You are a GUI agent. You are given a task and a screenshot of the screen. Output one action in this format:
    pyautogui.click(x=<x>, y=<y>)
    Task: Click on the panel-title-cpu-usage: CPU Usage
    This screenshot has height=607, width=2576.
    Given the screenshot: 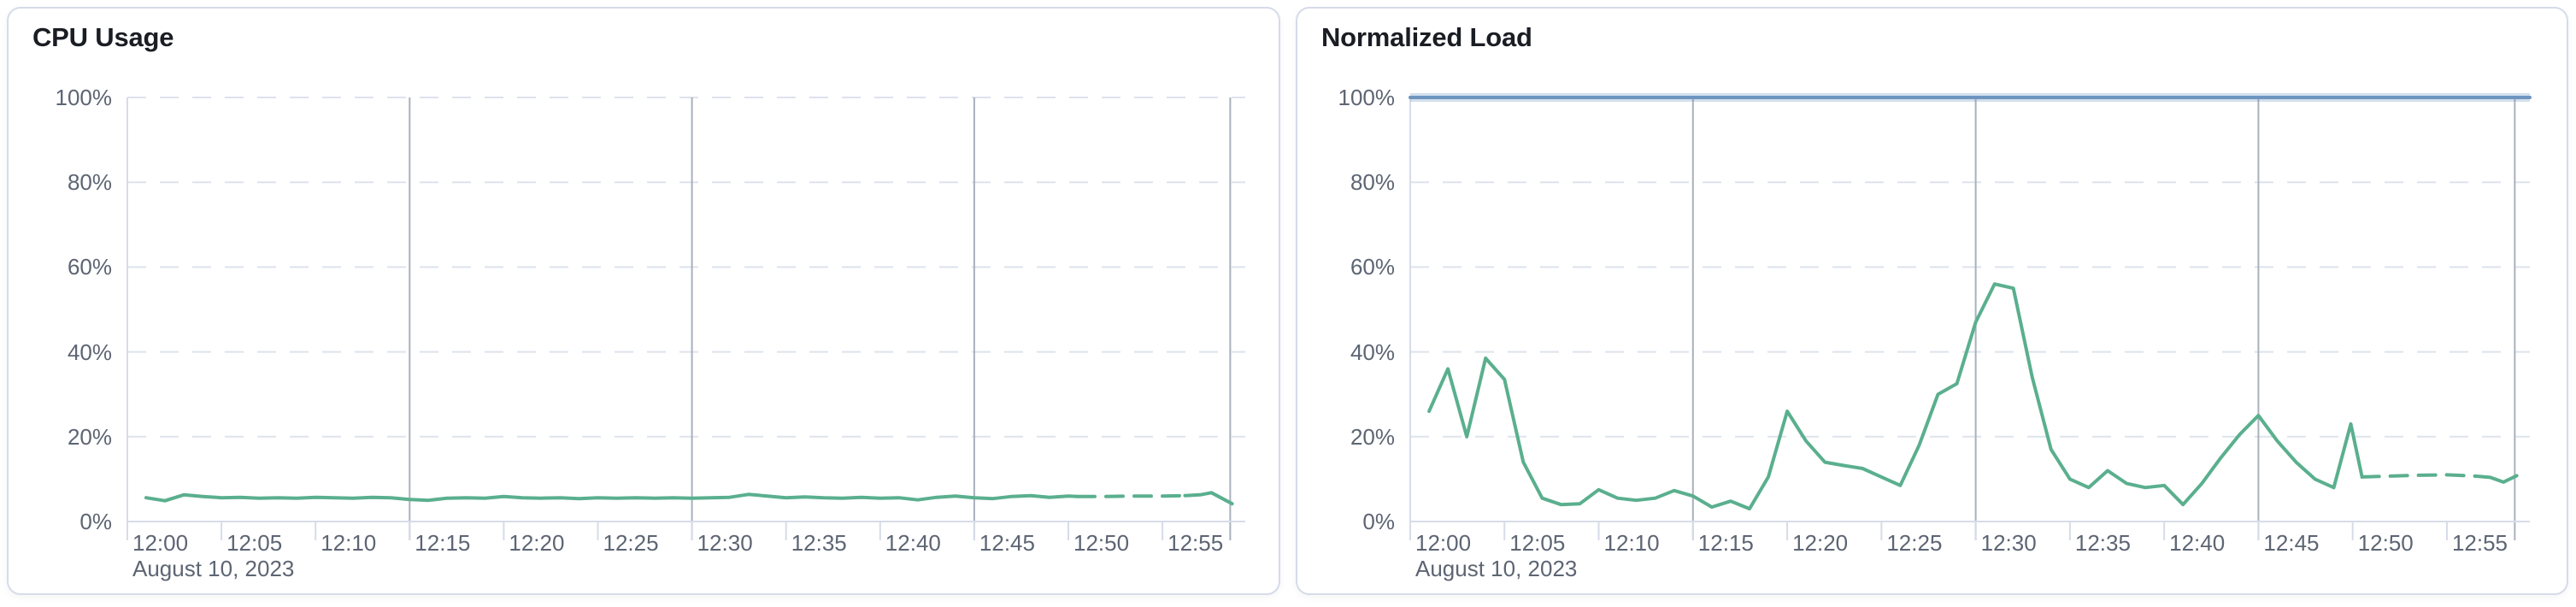 What is the action you would take?
    pyautogui.click(x=103, y=37)
    